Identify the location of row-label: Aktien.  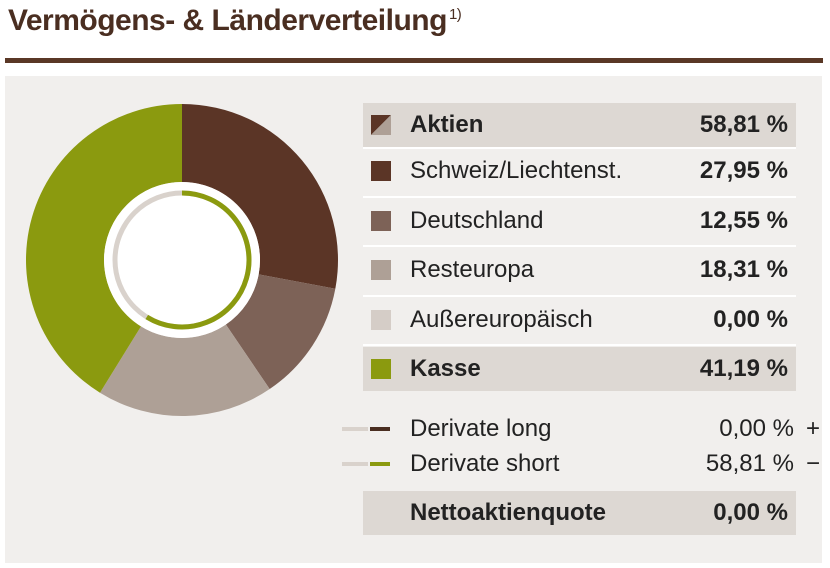
(447, 124).